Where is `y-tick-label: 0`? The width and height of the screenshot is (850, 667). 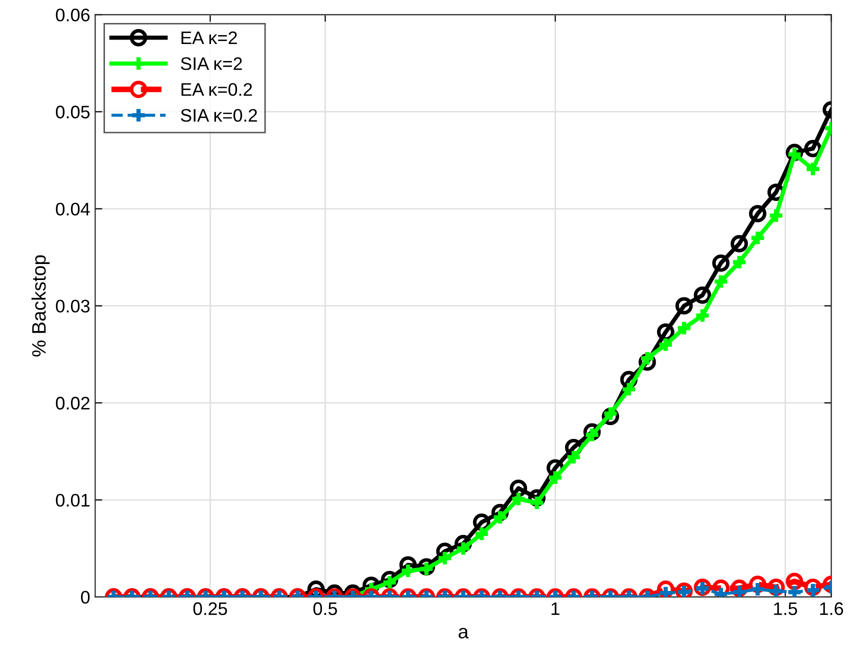
y-tick-label: 0 is located at coordinates (85, 597).